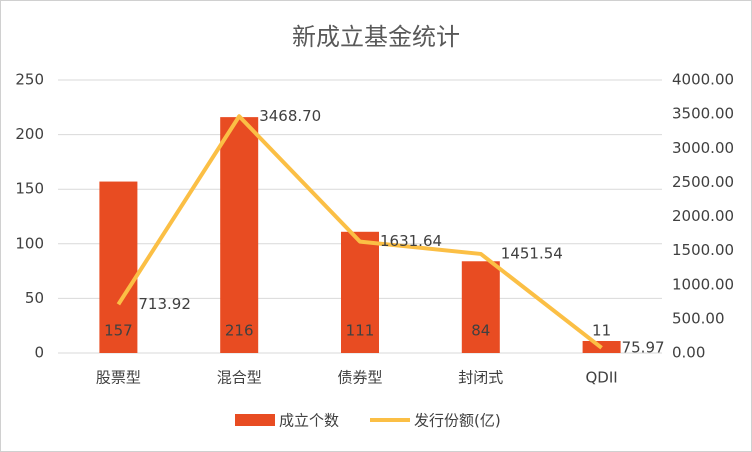 The height and width of the screenshot is (452, 752). I want to click on bar-value-label: 84, so click(480, 331).